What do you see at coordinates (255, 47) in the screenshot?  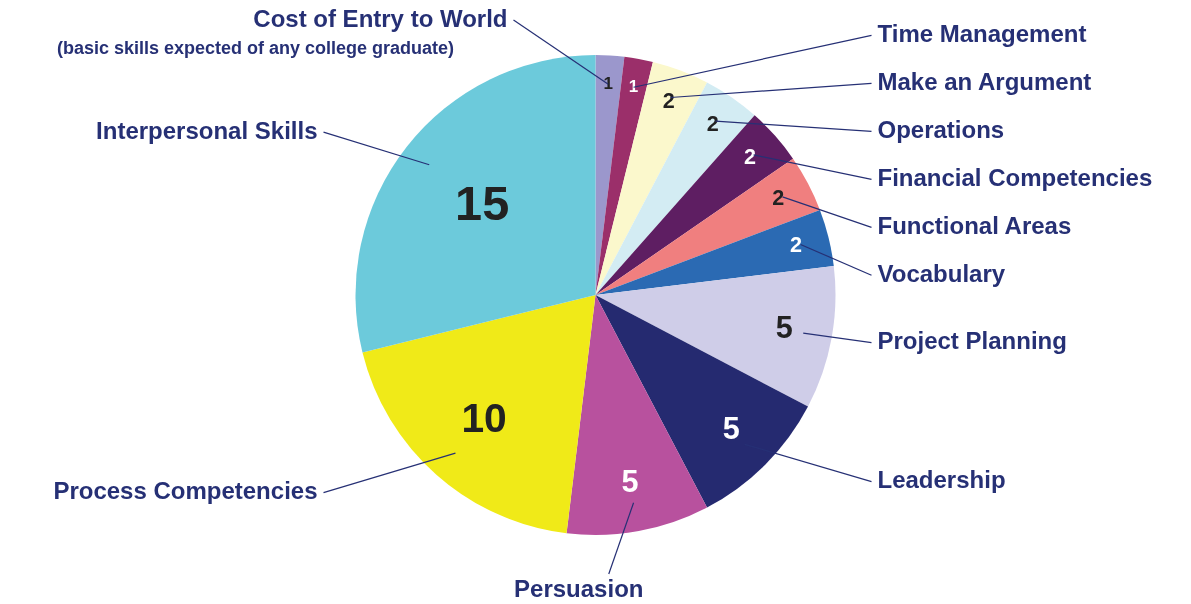 I see `text: (basic skills expected of any college graduate)` at bounding box center [255, 47].